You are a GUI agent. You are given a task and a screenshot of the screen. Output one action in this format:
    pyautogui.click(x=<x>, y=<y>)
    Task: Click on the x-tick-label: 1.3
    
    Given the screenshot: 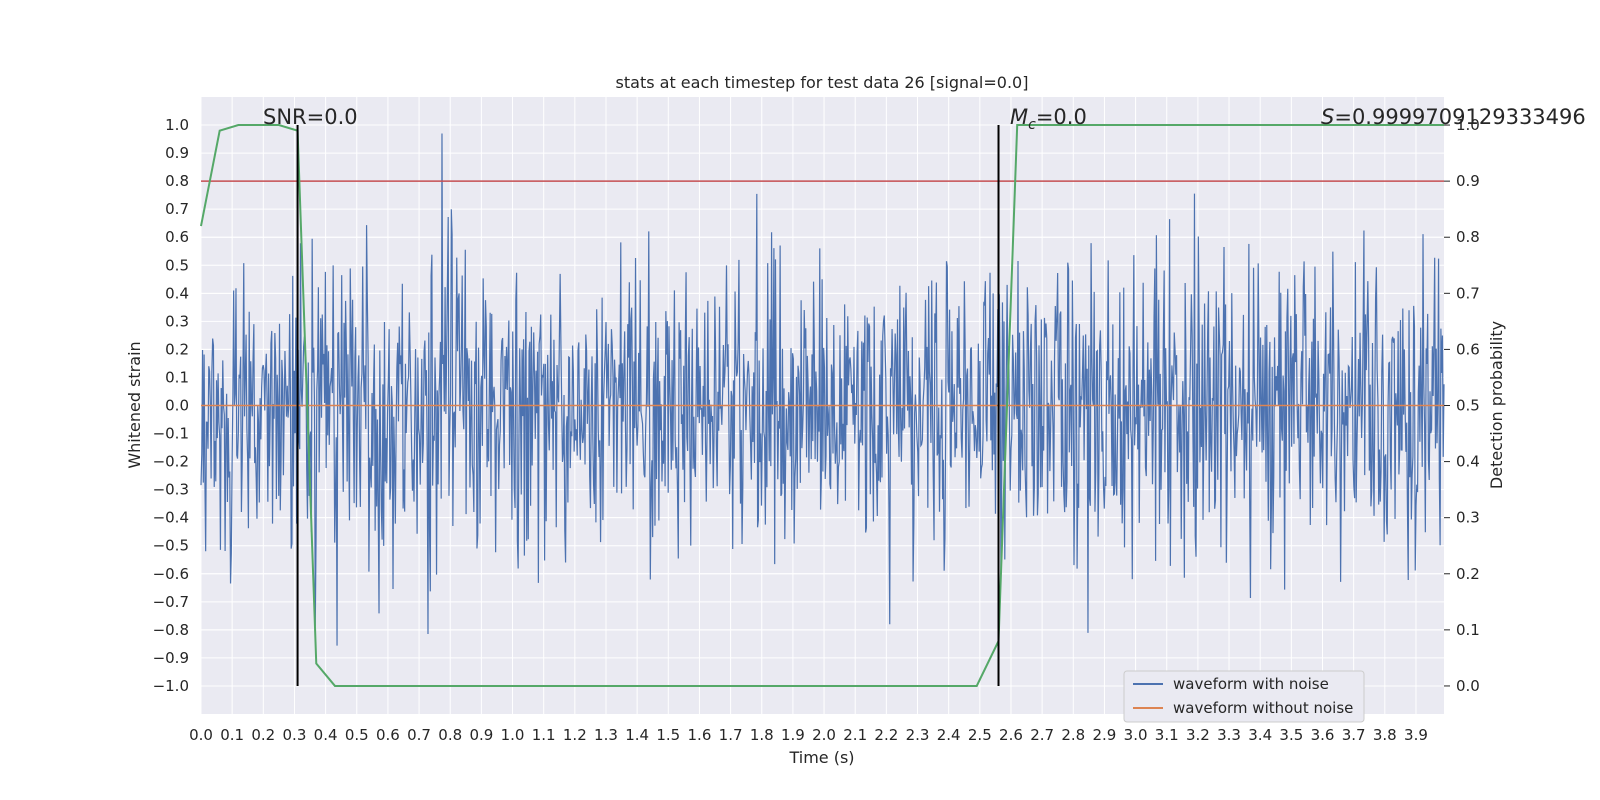 What is the action you would take?
    pyautogui.click(x=606, y=735)
    